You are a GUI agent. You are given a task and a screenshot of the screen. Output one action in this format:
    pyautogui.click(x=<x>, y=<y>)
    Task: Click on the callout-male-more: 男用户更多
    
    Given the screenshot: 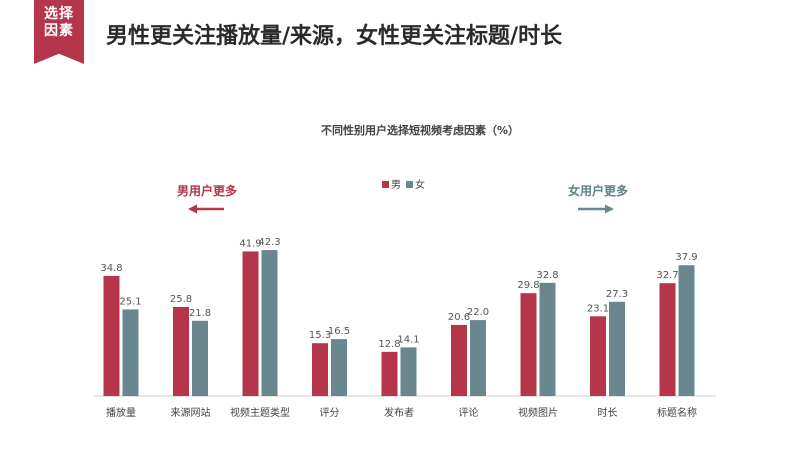 What is the action you would take?
    pyautogui.click(x=207, y=190)
    